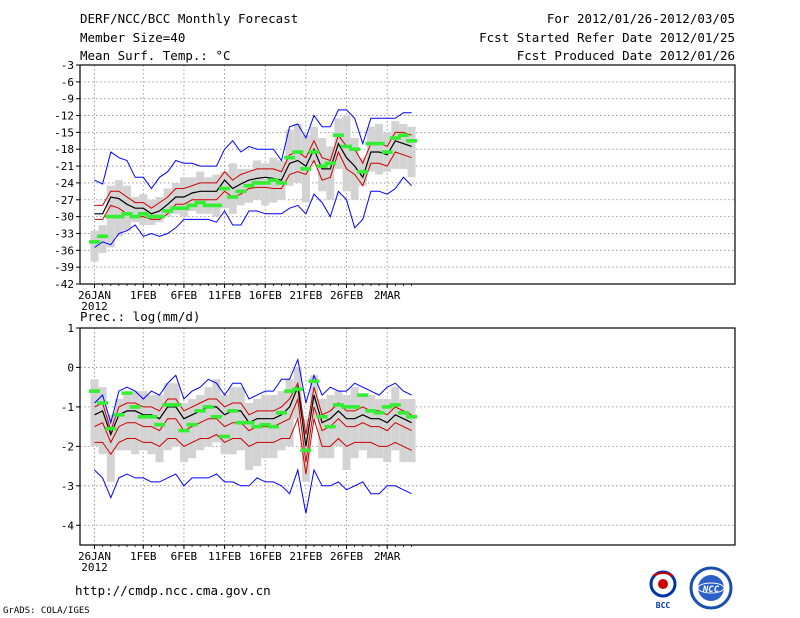  I want to click on y-tick-label: -42, so click(64, 284).